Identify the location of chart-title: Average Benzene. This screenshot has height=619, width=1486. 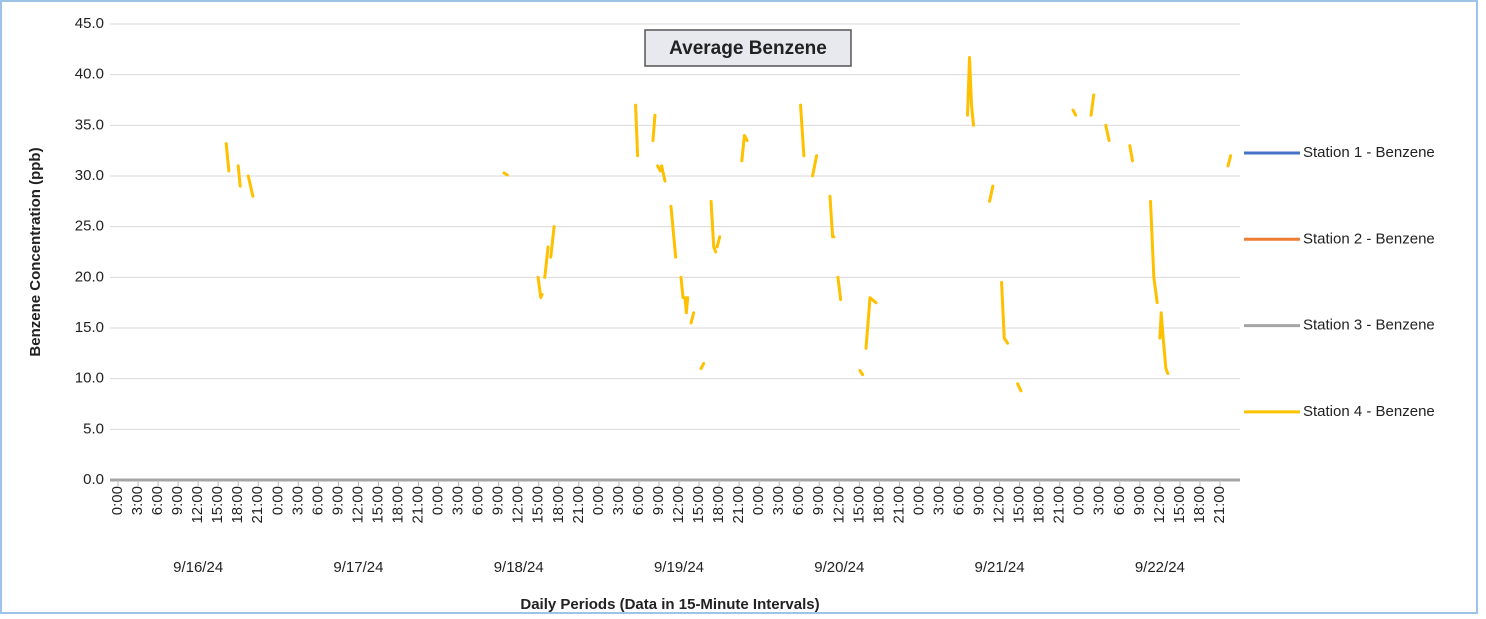
(748, 48).